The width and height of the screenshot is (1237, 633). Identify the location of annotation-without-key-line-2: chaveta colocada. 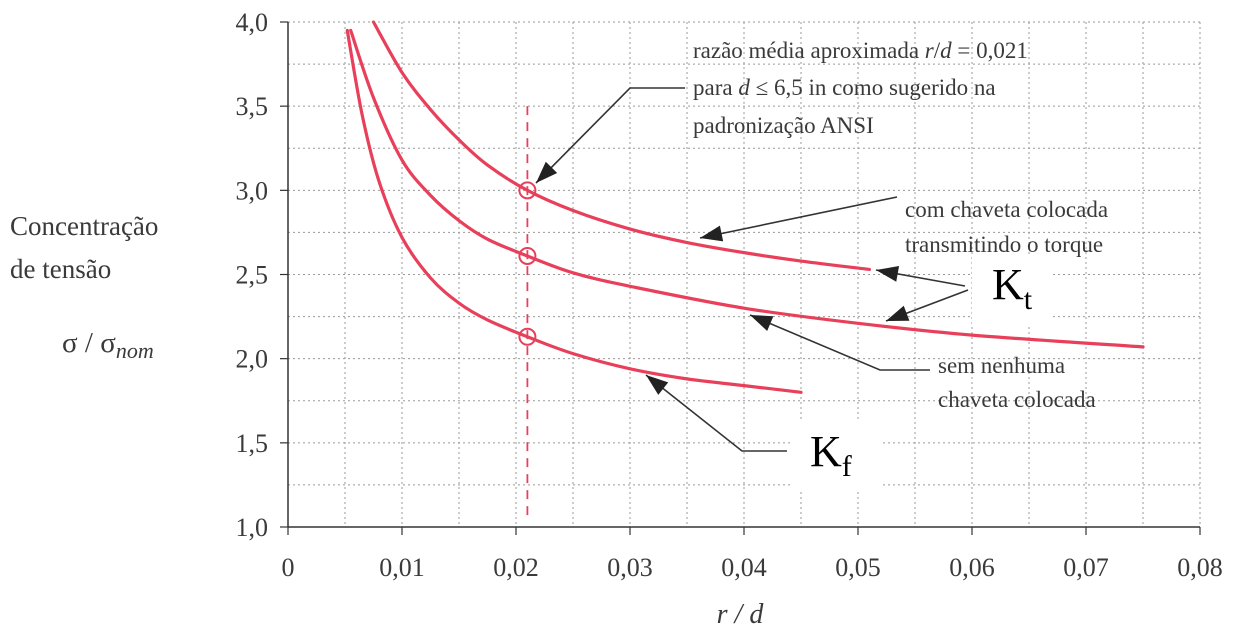
(1017, 399).